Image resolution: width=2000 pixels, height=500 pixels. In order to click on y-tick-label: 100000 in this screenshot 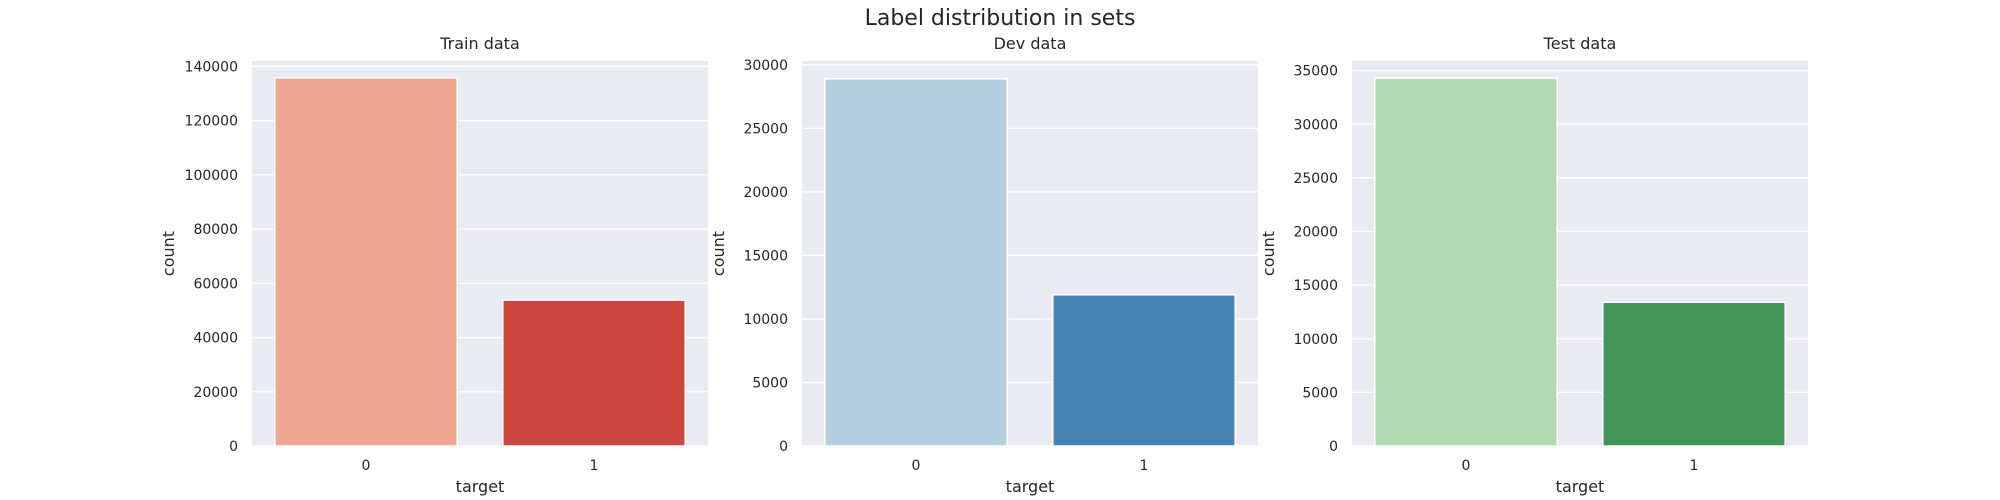, I will do `click(211, 176)`.